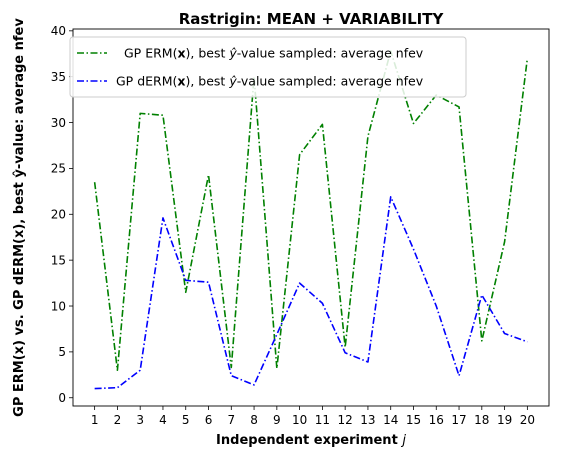  I want to click on y-tick-label: 5, so click(62, 352).